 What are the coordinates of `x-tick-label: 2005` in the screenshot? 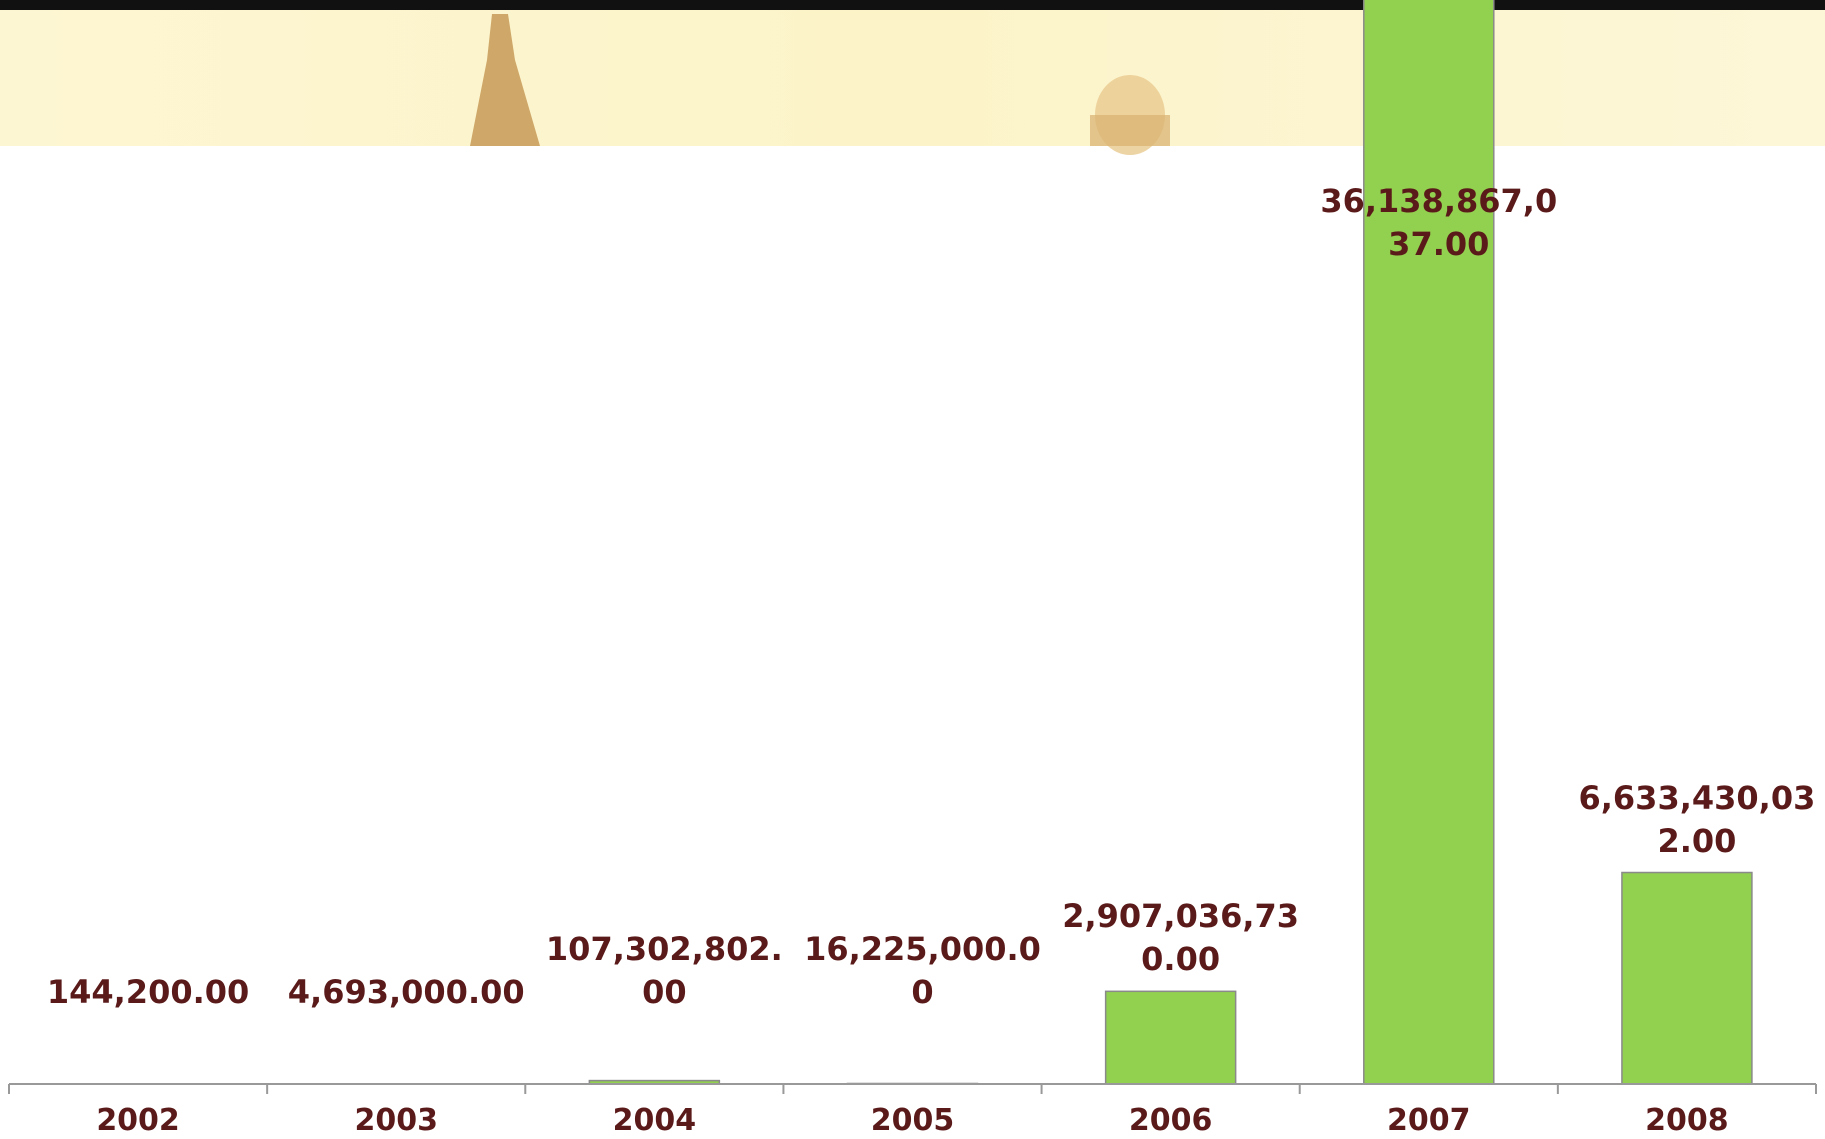 It's located at (913, 1120).